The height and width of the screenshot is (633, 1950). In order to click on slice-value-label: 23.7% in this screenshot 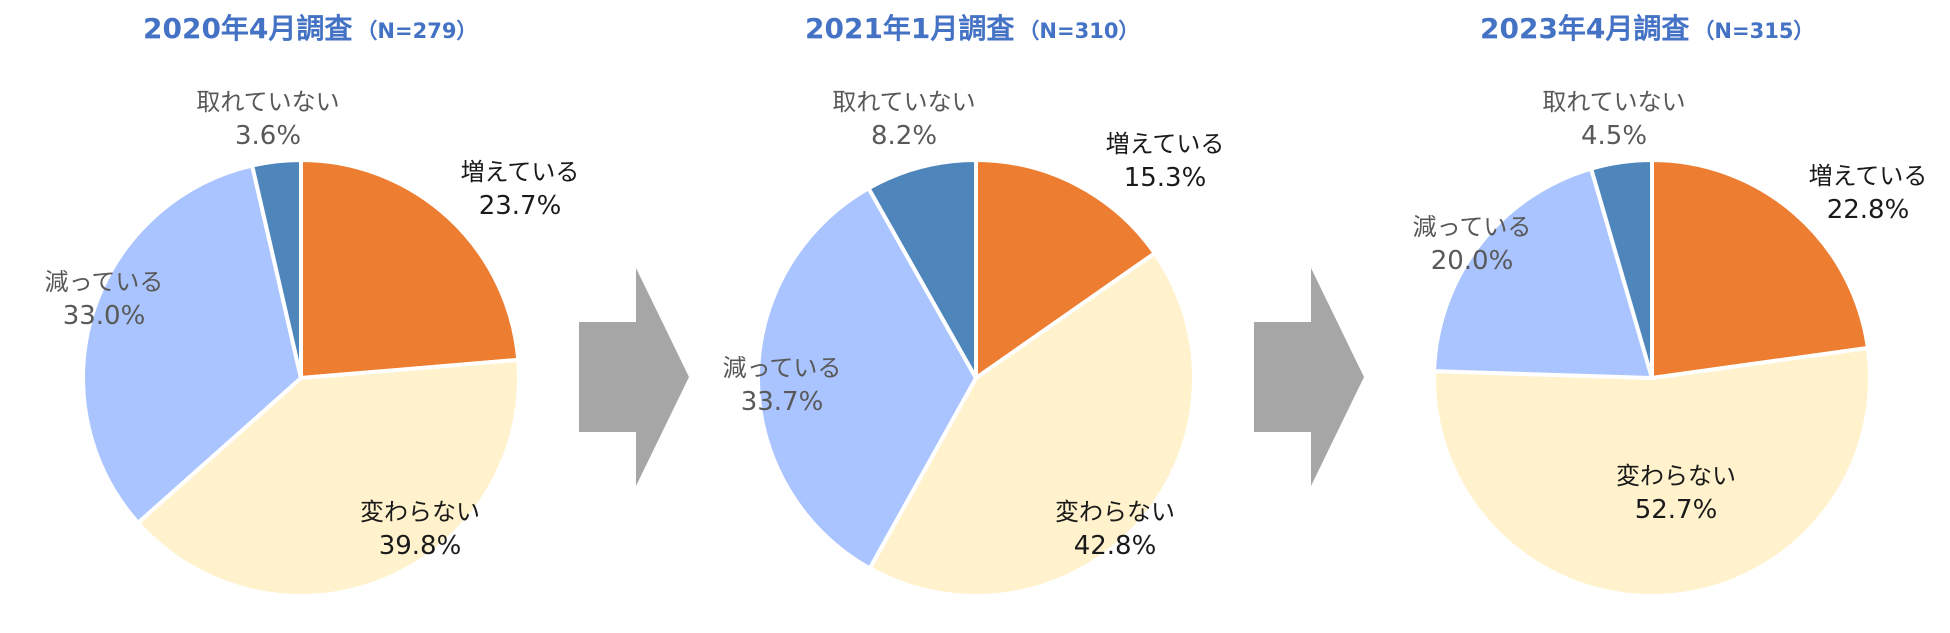, I will do `click(520, 206)`.